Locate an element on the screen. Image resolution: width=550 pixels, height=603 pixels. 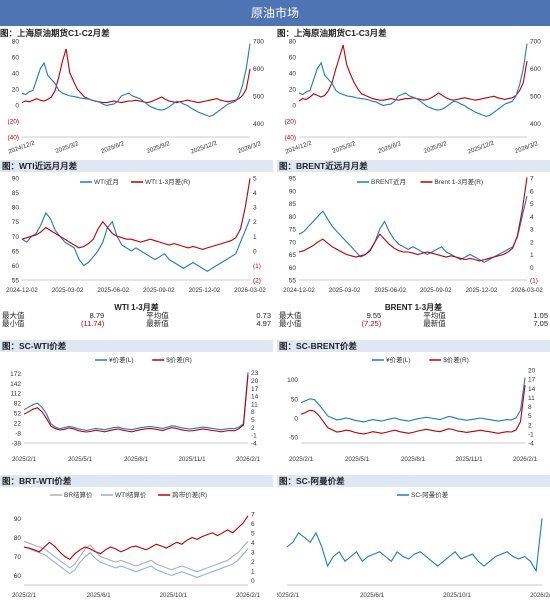
chart-sc-oman: 2025/2/1 2025/6/1 2025/10/1 2026/2/1 SC-阿曼价差 is located at coordinates (413, 544).